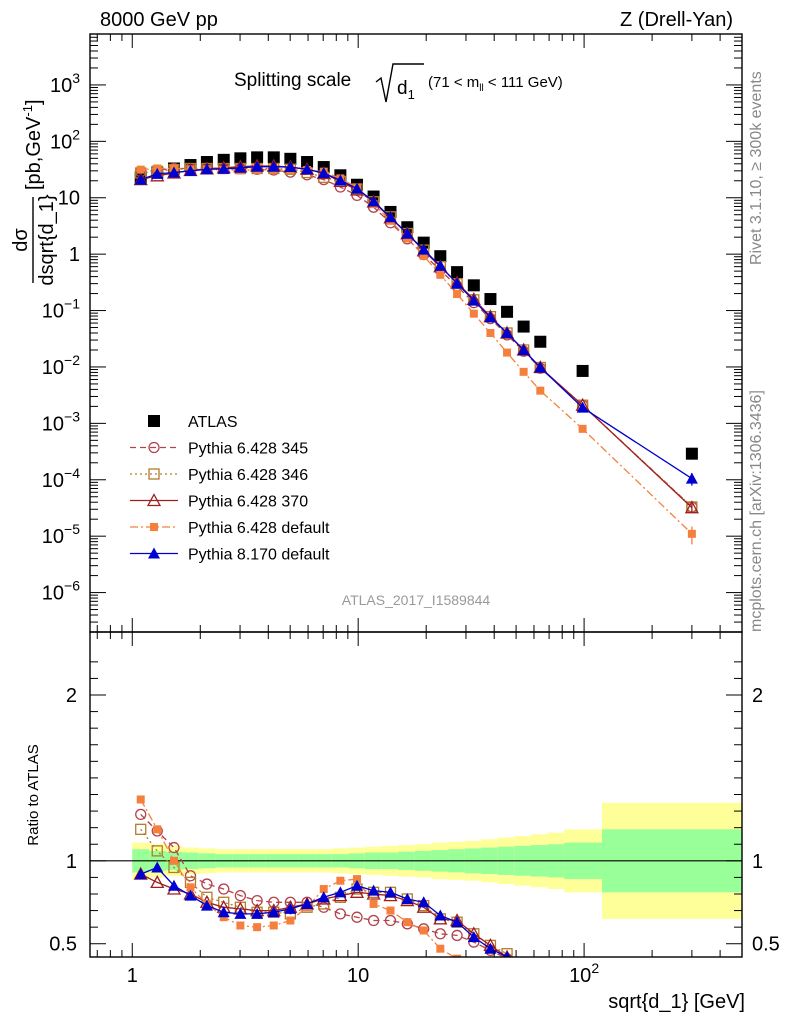 The height and width of the screenshot is (1024, 786). I want to click on ratio-y-tick-label-right: 0.5, so click(766, 945).